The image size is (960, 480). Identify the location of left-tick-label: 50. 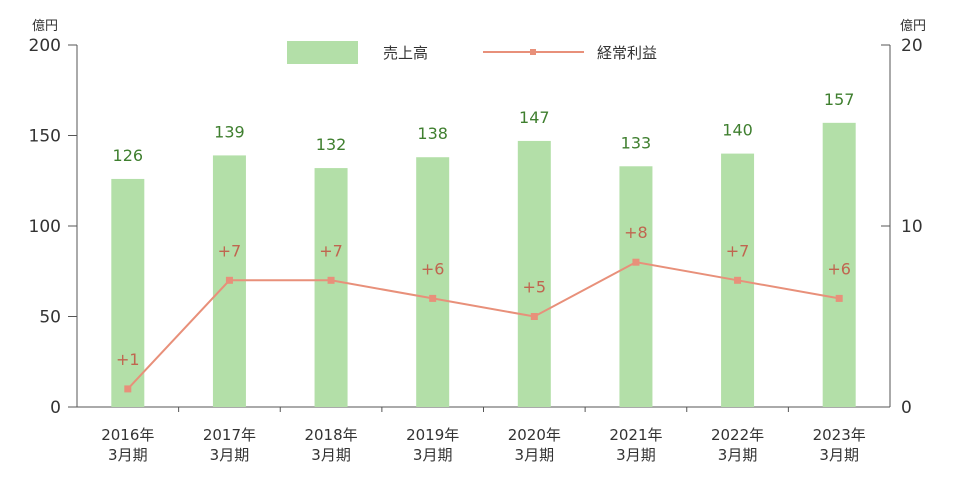
(50, 318).